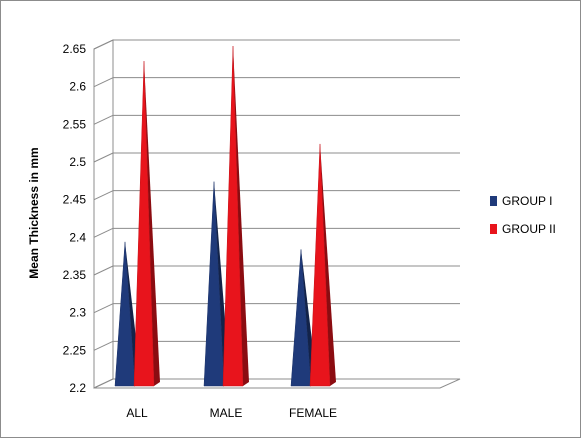 Image resolution: width=581 pixels, height=438 pixels. Describe the element at coordinates (103, 214) in the screenshot. I see `side-wall` at that location.